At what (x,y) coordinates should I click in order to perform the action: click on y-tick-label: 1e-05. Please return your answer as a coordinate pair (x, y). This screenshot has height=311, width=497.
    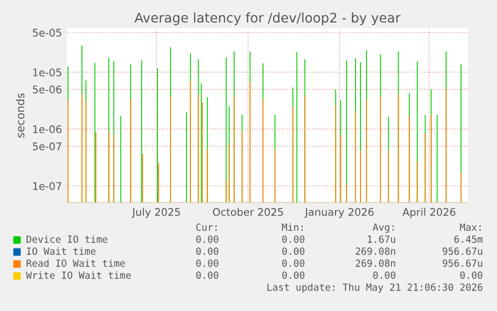
    Looking at the image, I should click on (47, 72).